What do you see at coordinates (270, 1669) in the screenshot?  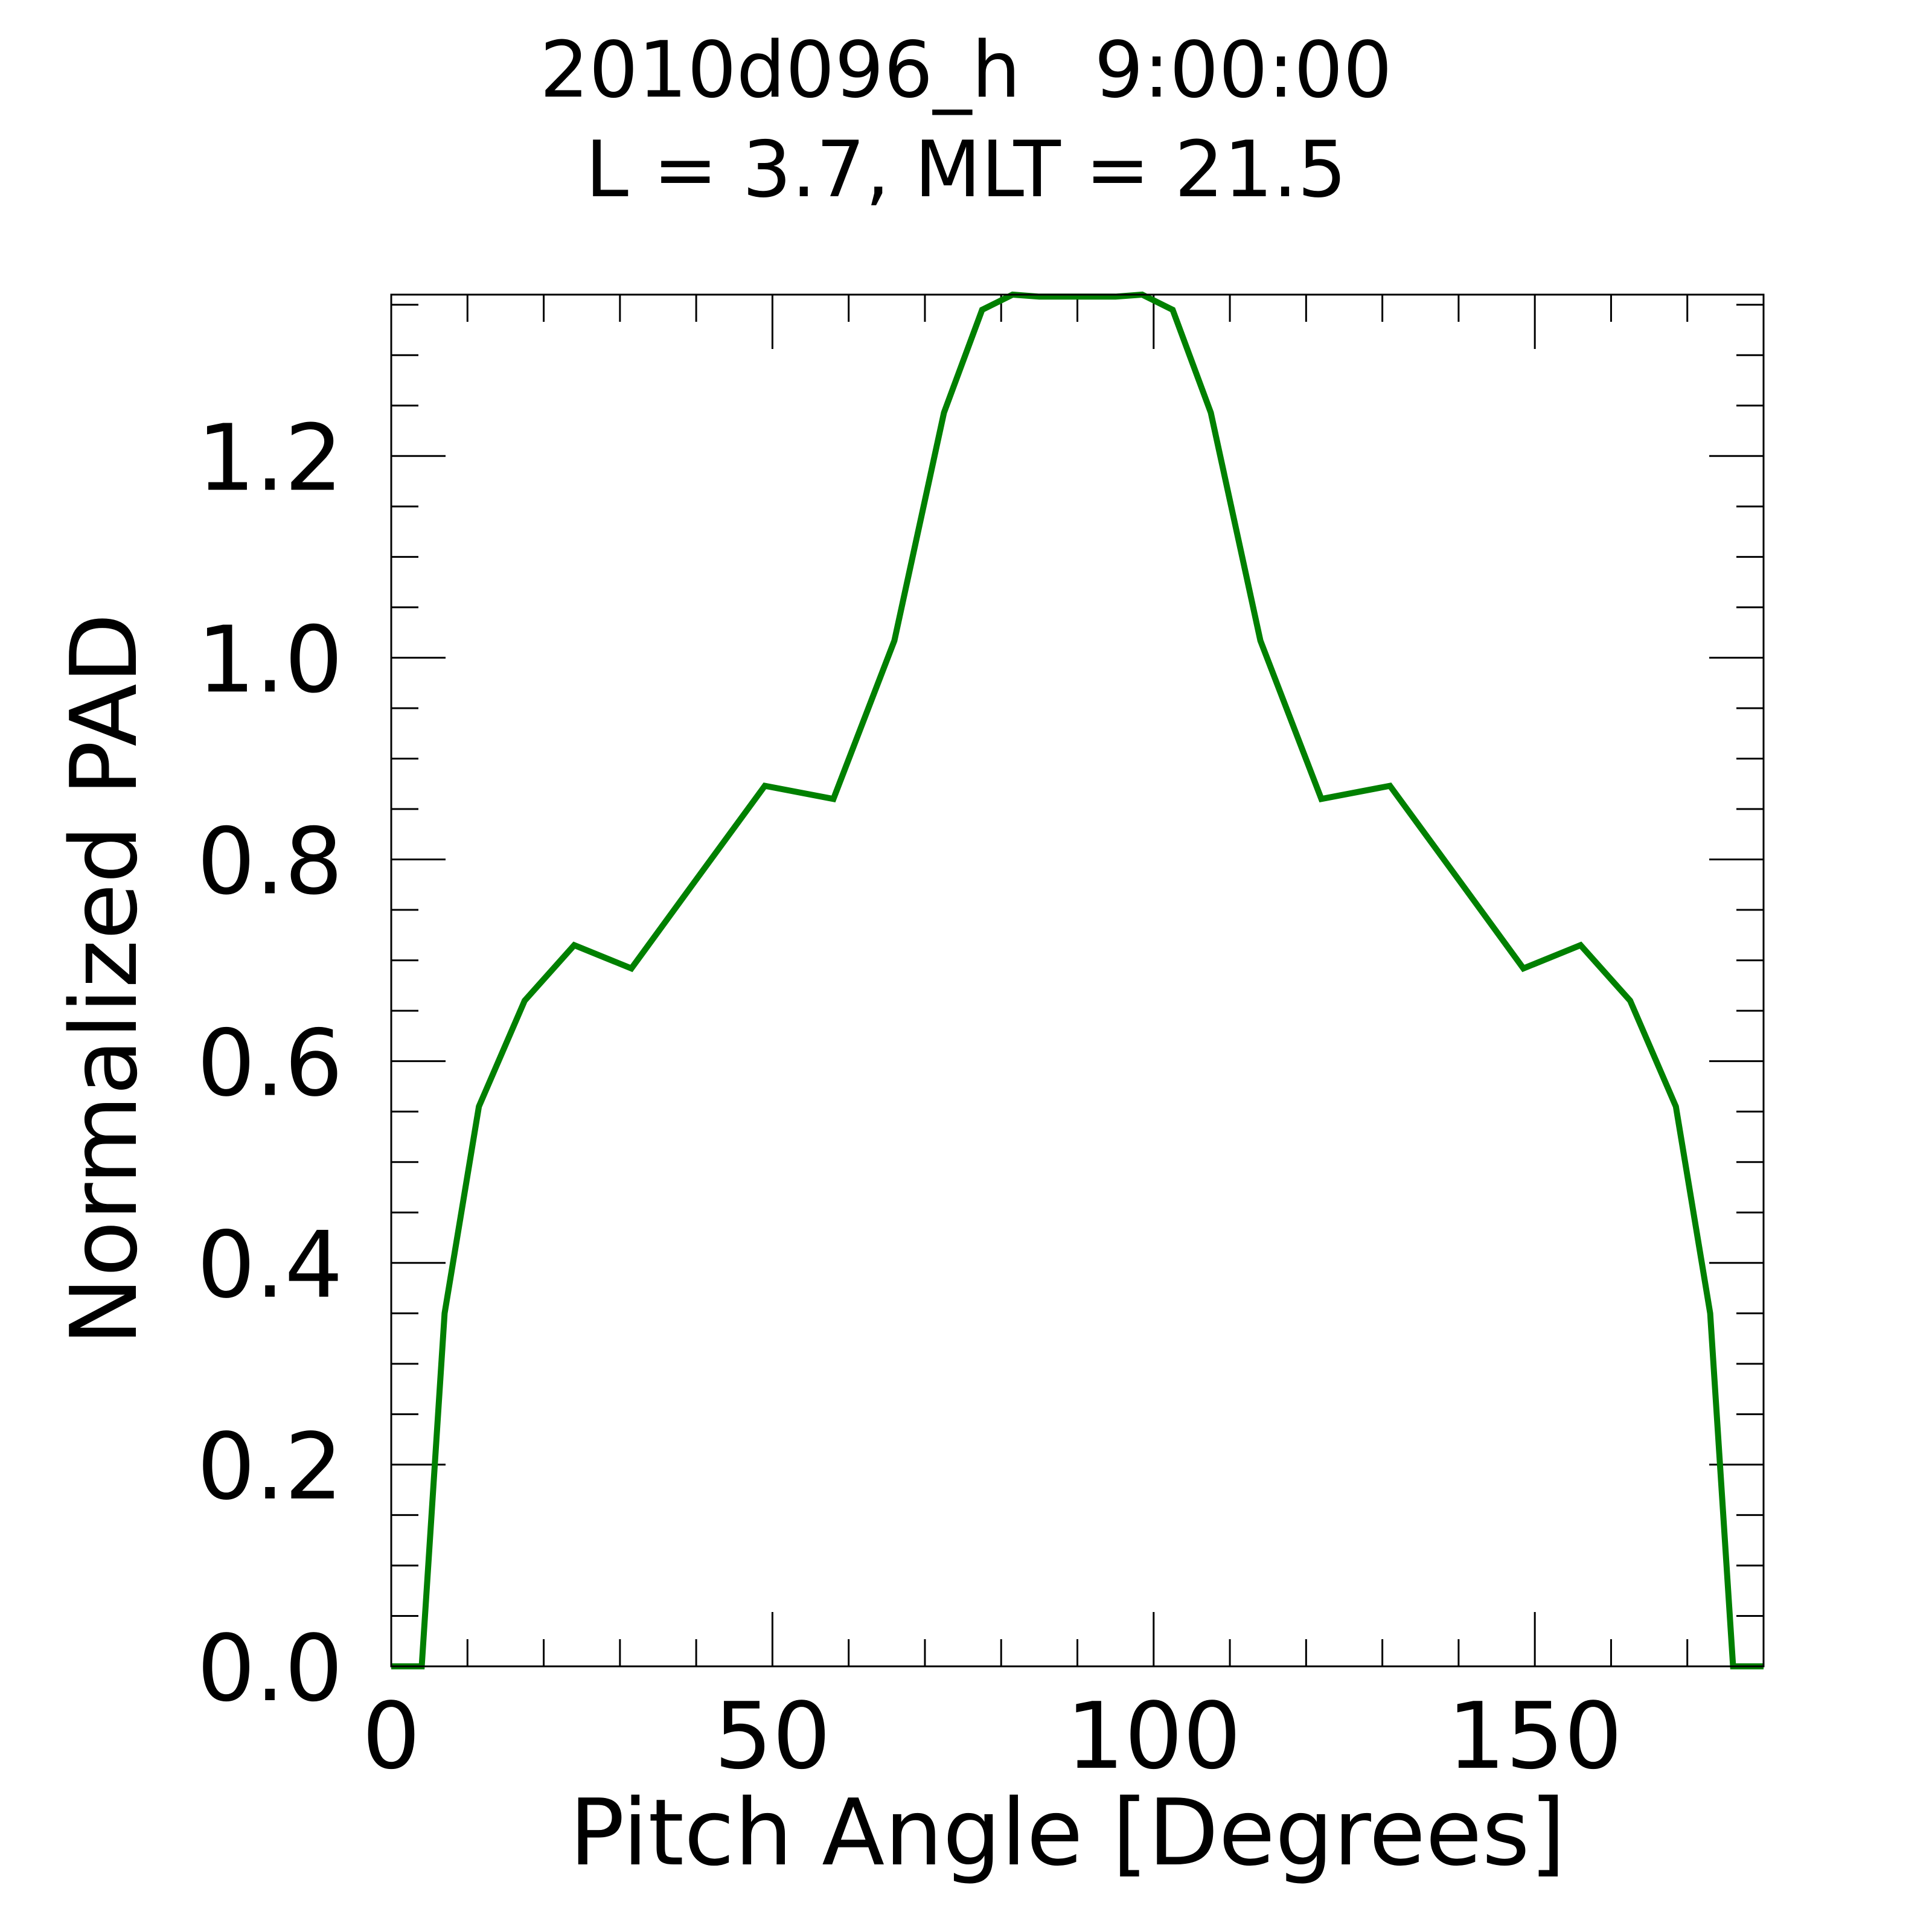 I see `y-tick-label: 0.0` at bounding box center [270, 1669].